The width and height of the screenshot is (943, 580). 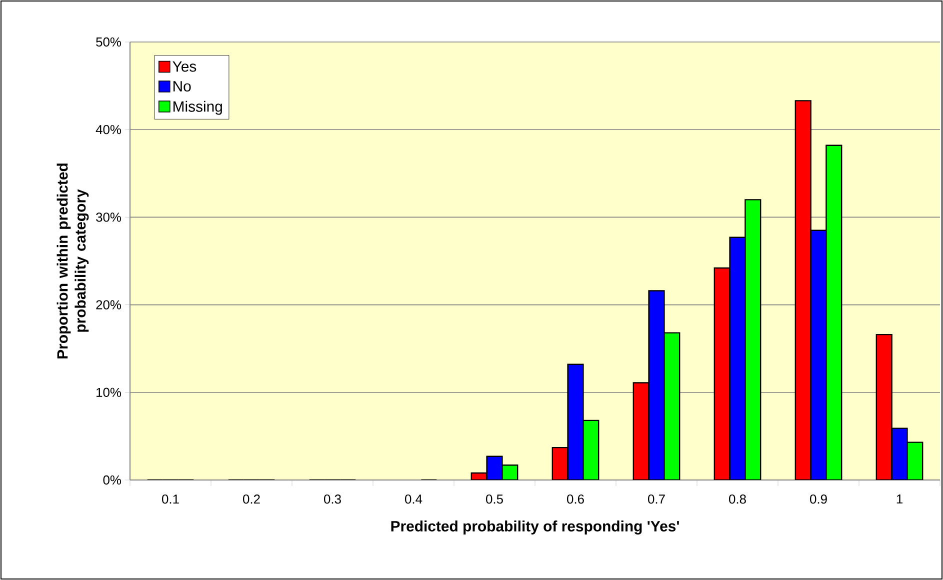 What do you see at coordinates (182, 86) in the screenshot?
I see `legend-label: No` at bounding box center [182, 86].